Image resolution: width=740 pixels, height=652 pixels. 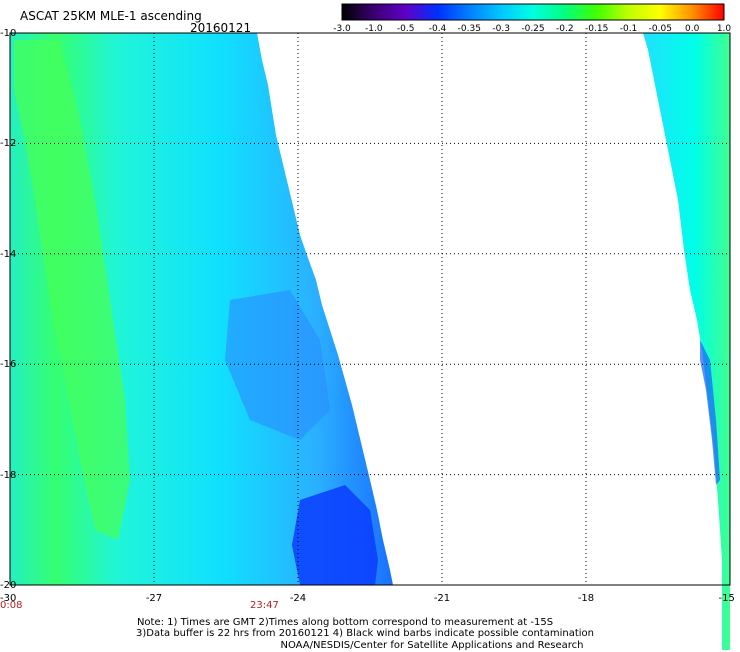 What do you see at coordinates (8, 475) in the screenshot?
I see `lat-tick-label: -18` at bounding box center [8, 475].